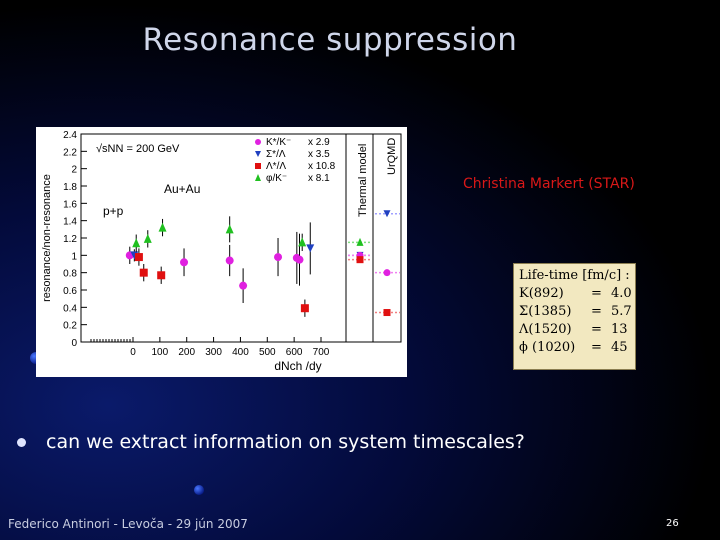  Describe the element at coordinates (74, 170) in the screenshot. I see `y-tick-label: 2` at that location.